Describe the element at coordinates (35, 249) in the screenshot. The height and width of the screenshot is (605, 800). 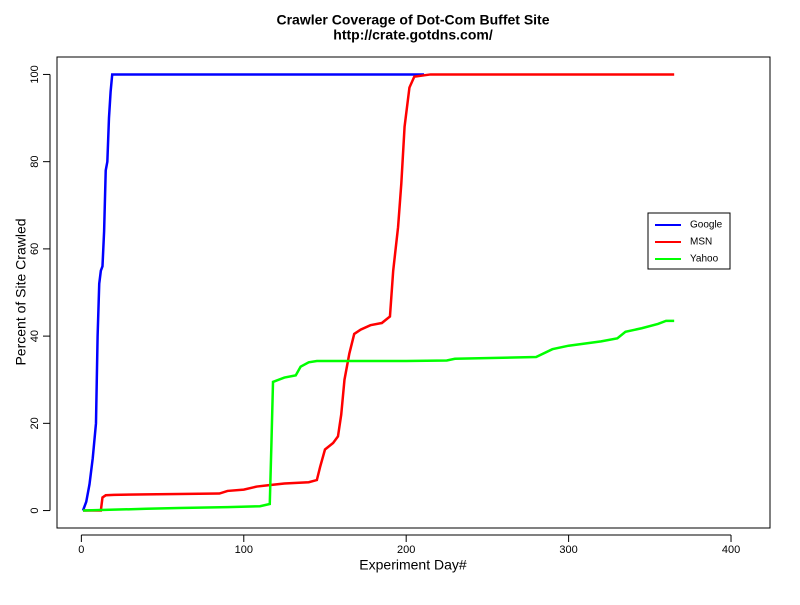
I see `y-tick-label: 60` at that location.